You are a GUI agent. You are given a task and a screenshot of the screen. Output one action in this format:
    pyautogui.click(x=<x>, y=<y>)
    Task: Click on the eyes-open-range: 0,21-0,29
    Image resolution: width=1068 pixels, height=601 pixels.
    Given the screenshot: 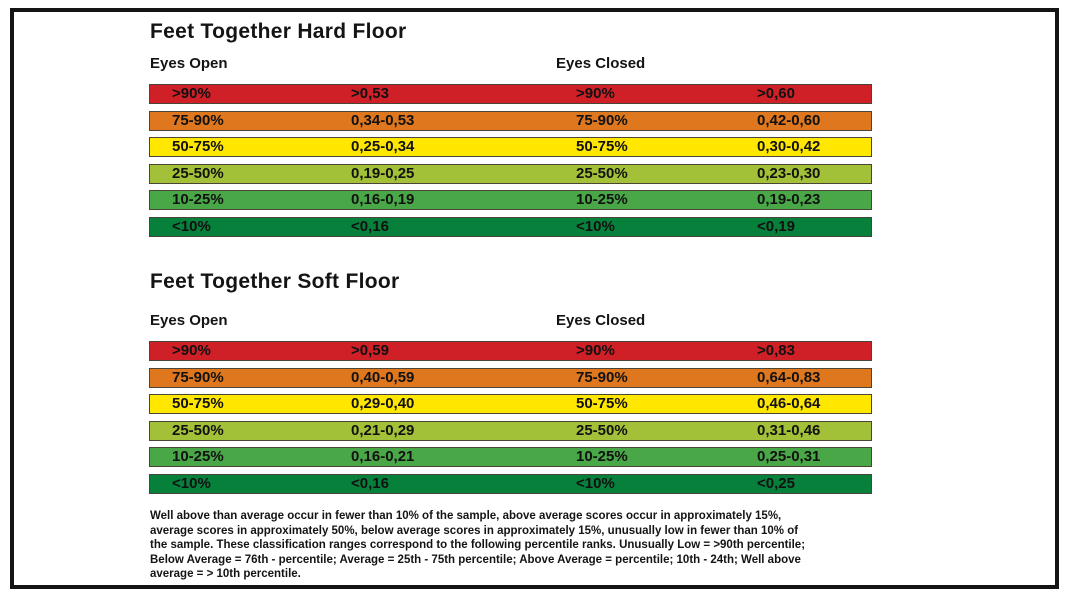 What is the action you would take?
    pyautogui.click(x=383, y=430)
    